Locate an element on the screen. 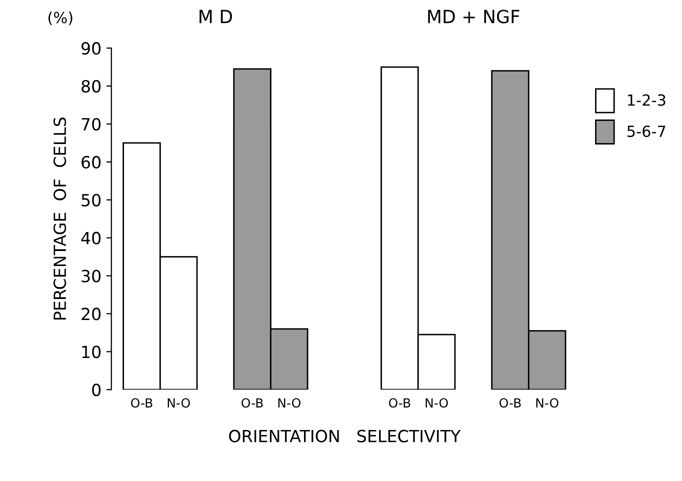 The height and width of the screenshot is (481, 682). legend-label: 1-2-3 is located at coordinates (647, 100).